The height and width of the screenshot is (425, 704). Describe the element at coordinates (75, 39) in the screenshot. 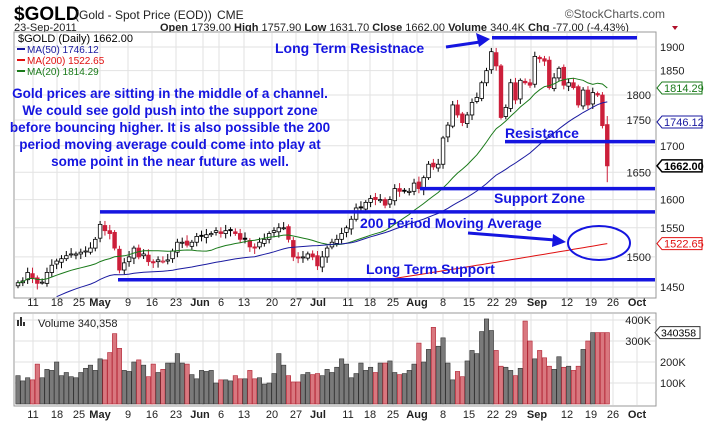

I see `legend-main: $GOLD (Daily) 1662.00` at that location.